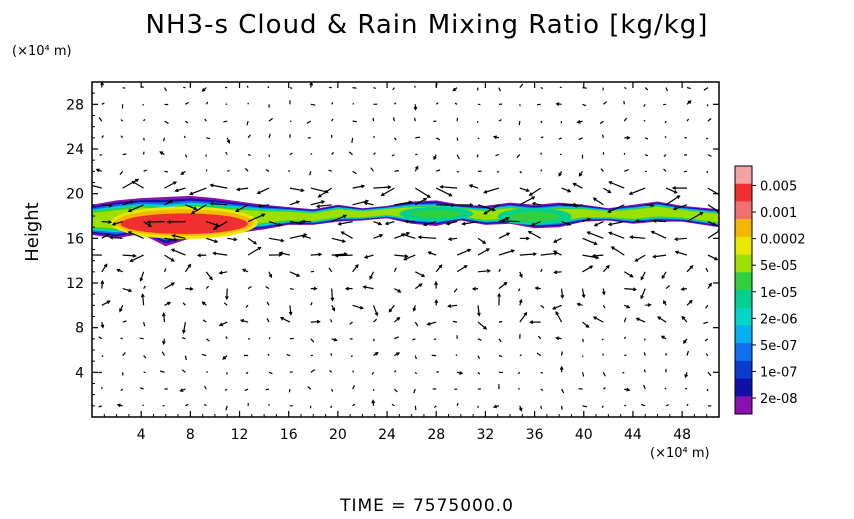 The width and height of the screenshot is (854, 519). I want to click on colorbar-label: 5e-07, so click(779, 346).